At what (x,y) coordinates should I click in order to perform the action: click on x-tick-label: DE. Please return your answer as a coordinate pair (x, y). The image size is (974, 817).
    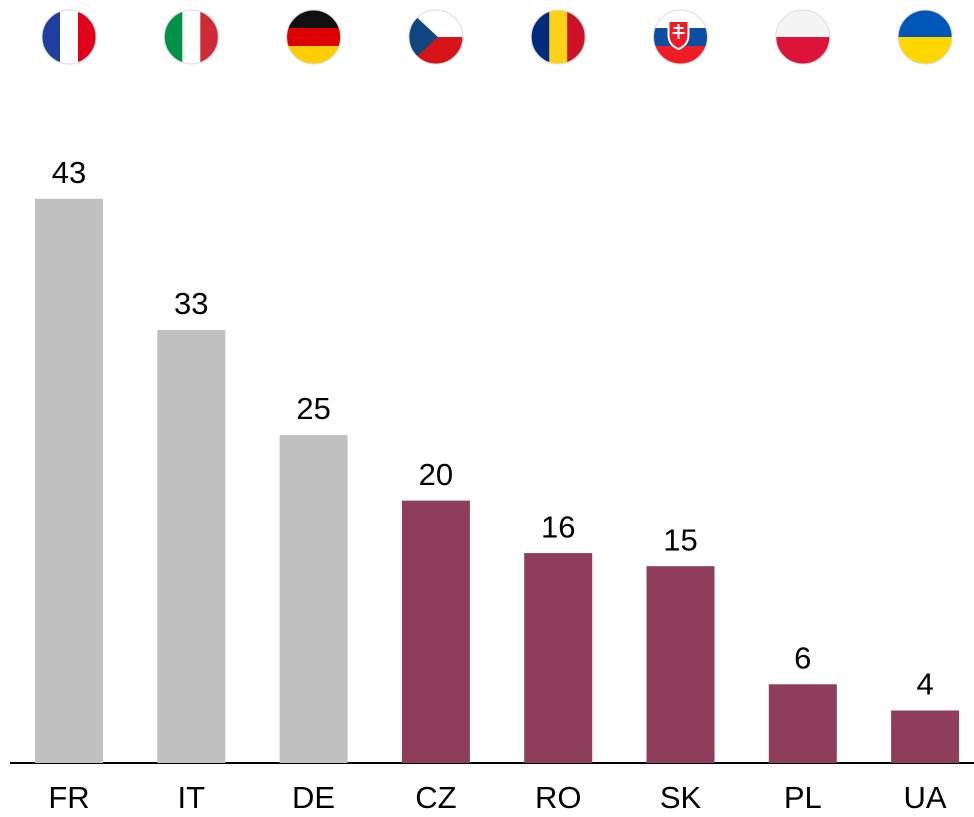
    Looking at the image, I should click on (313, 797).